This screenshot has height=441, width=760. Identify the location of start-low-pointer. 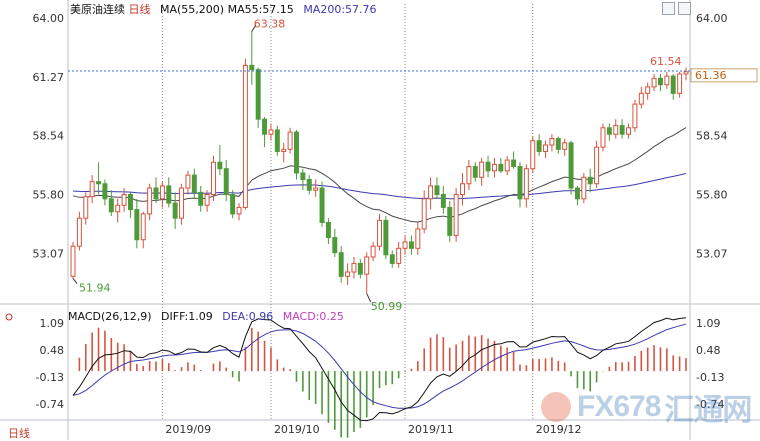
(75, 281).